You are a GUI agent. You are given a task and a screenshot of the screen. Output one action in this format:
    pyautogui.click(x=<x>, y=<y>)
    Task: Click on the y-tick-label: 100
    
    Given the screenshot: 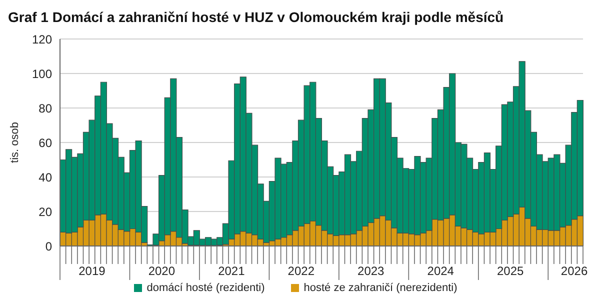 What is the action you would take?
    pyautogui.click(x=42, y=73)
    